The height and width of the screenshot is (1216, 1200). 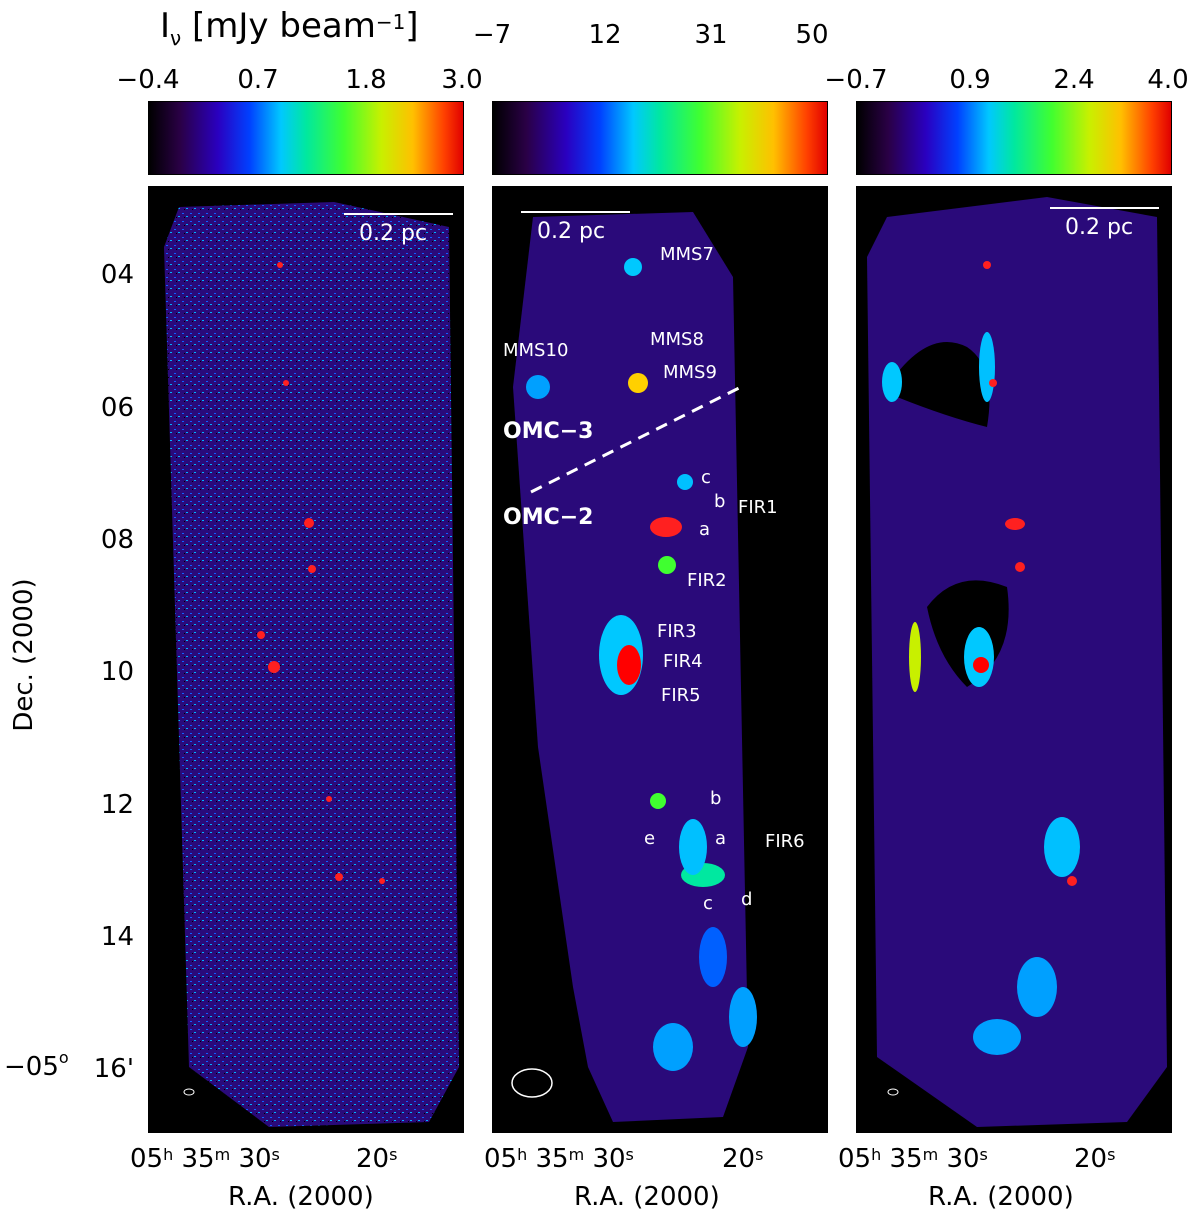 I want to click on y-tick-label: 06, so click(x=117, y=408).